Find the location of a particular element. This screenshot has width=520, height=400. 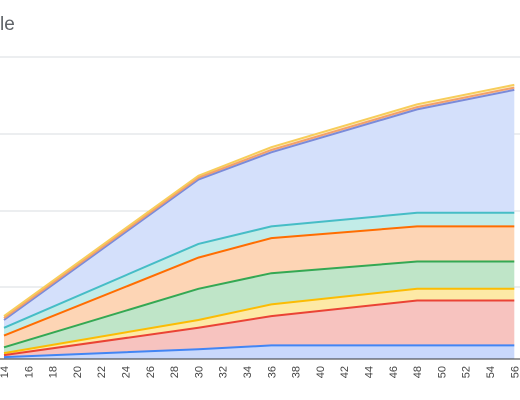

x-tick-label: 24 is located at coordinates (127, 372).